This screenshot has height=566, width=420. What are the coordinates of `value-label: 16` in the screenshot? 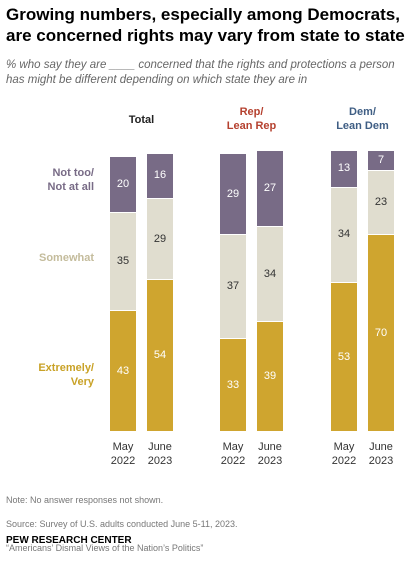 It's located at (160, 175).